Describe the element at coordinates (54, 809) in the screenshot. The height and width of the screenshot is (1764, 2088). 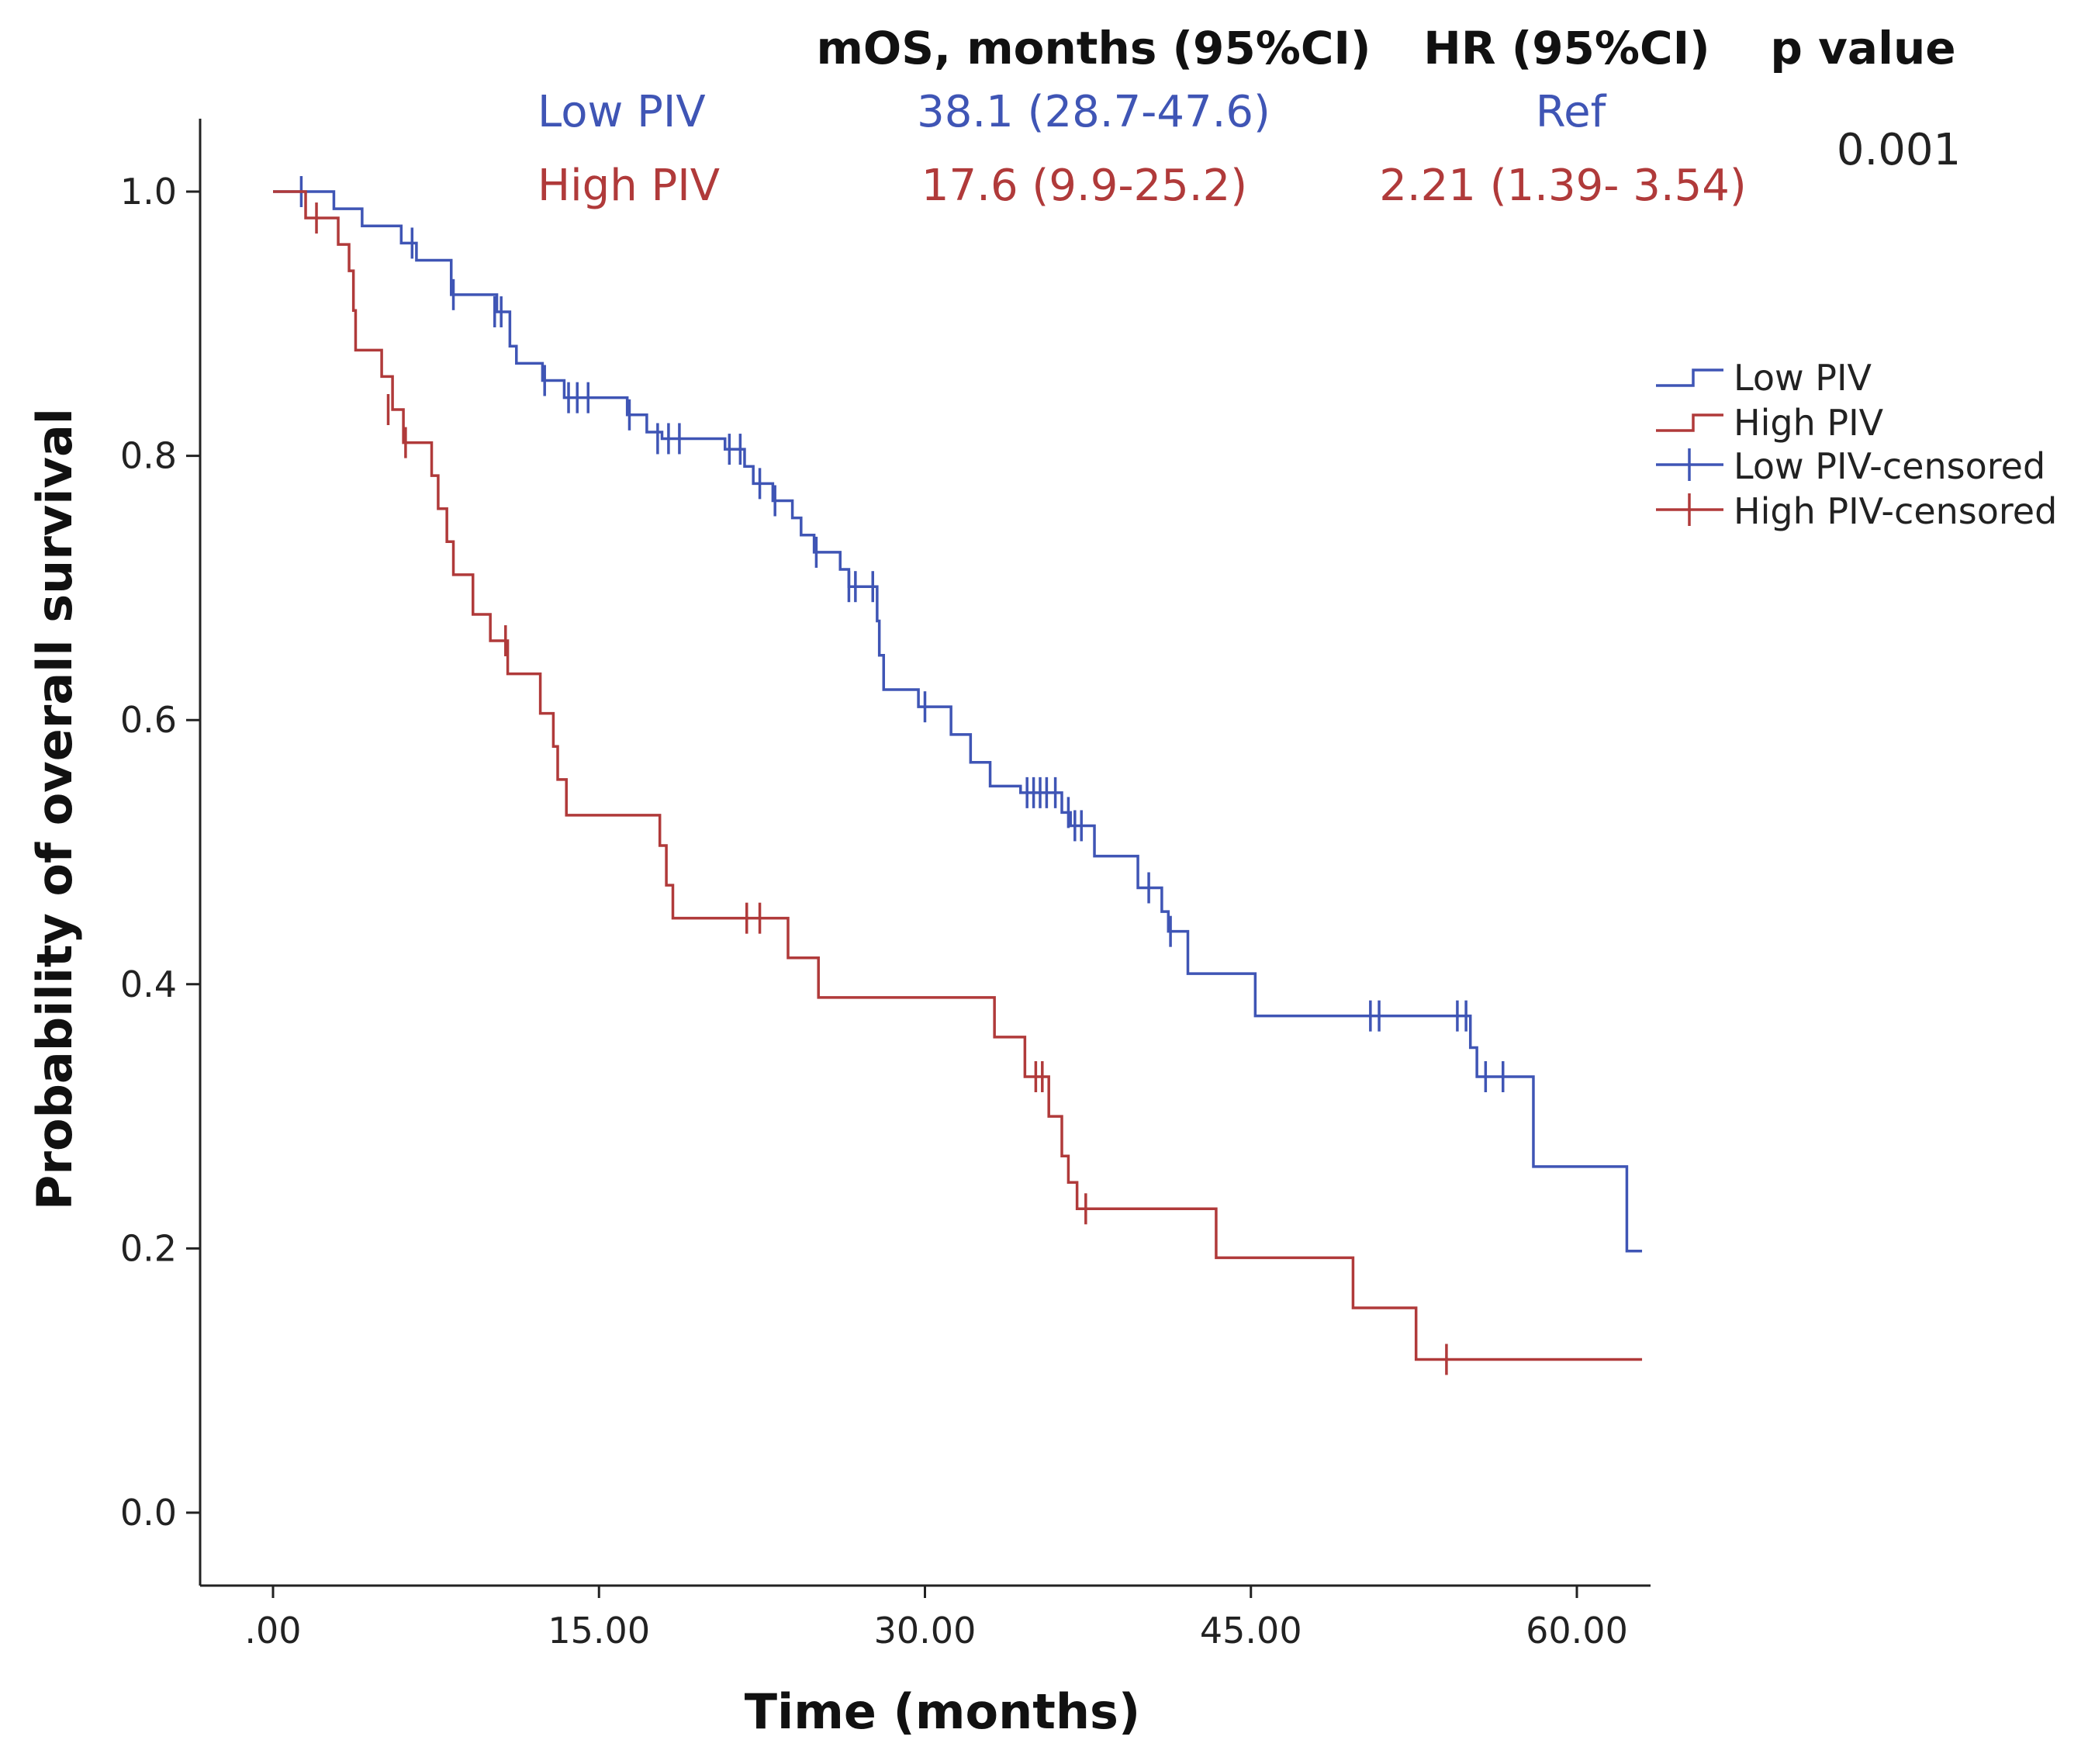
I see `y-axis-title: Probability of overall survival` at that location.